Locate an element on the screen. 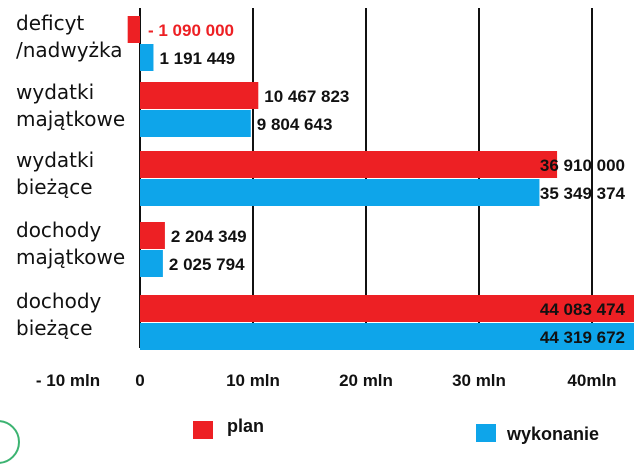 Image resolution: width=634 pixels, height=464 pixels. x-tick-label: 10 mln is located at coordinates (253, 380).